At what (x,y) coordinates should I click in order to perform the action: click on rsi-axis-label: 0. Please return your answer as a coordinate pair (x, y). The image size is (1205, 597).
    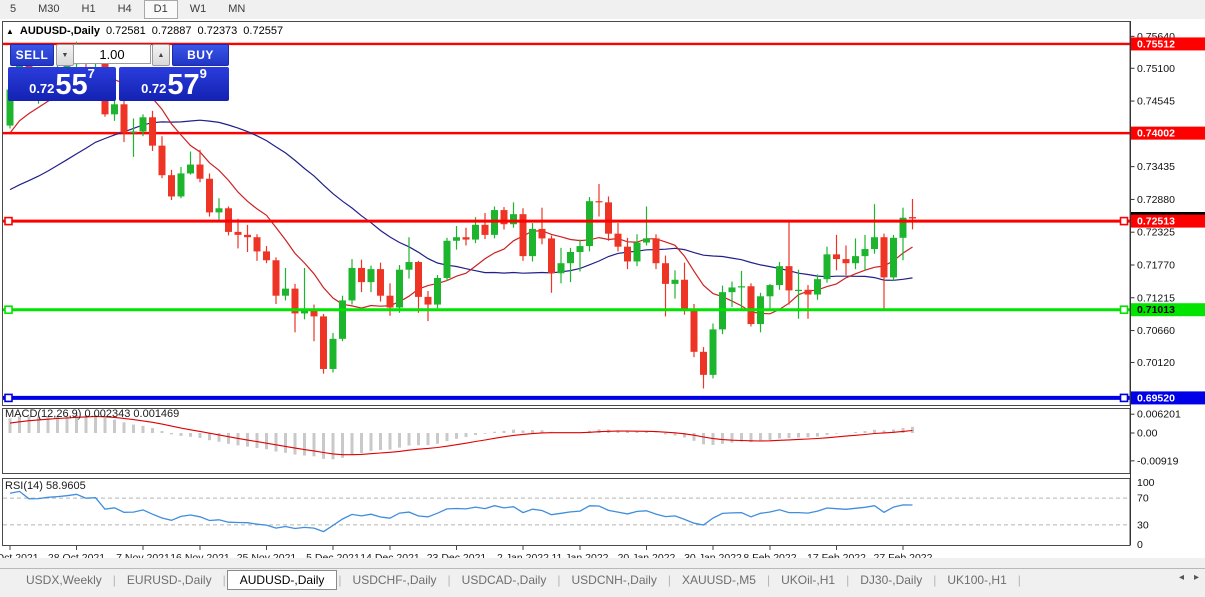
    Looking at the image, I should click on (1140, 545).